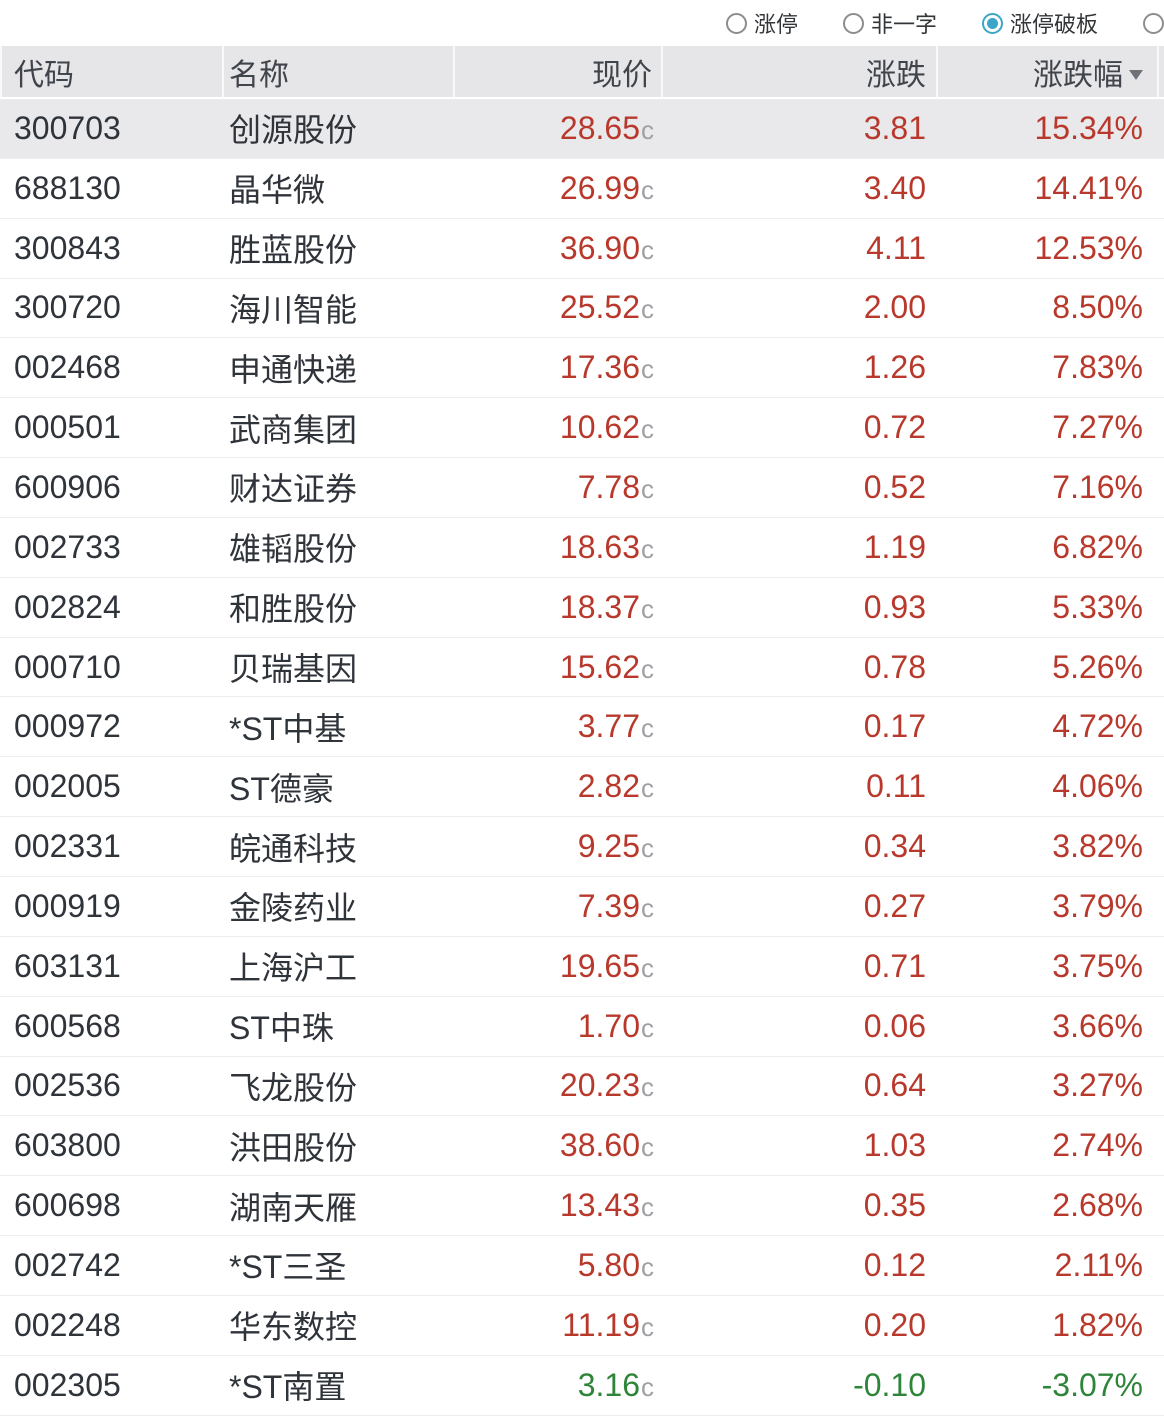  I want to click on stock-code: 300720, so click(67, 307).